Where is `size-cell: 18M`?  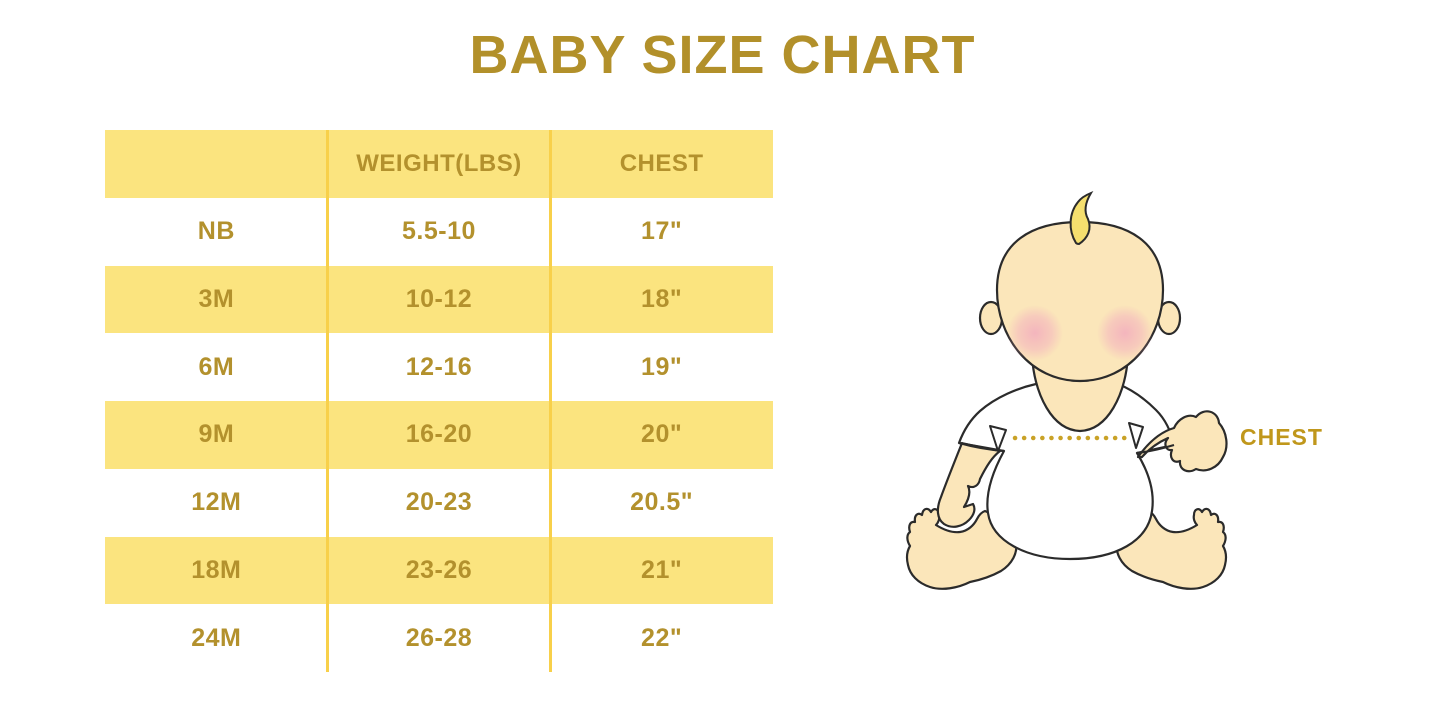
size-cell: 18M is located at coordinates (216, 569).